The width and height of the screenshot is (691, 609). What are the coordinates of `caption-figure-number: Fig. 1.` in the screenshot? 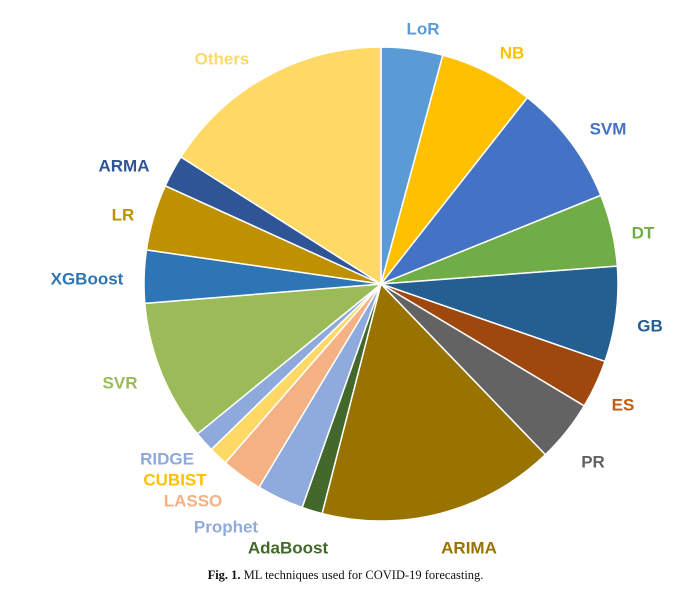 It's located at (224, 575).